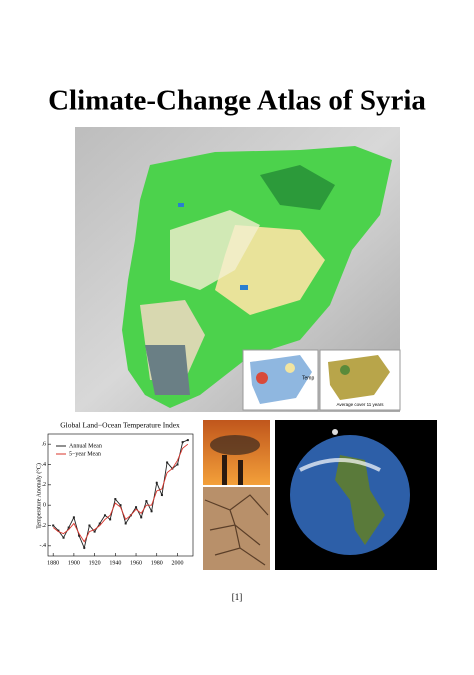 Image resolution: width=474 pixels, height=675 pixels. Describe the element at coordinates (43, 526) in the screenshot. I see `y-tick-label: -.2` at that location.